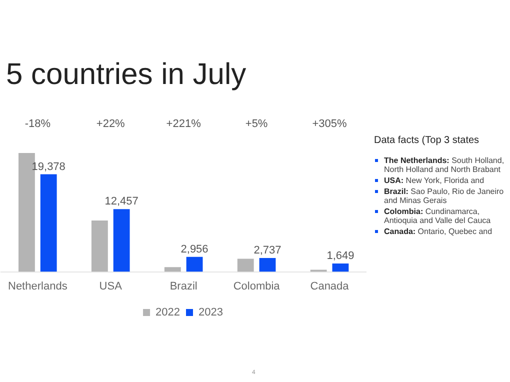 The height and width of the screenshot is (382, 510). What do you see at coordinates (446, 165) in the screenshot?
I see `text: The Netherlands: South Holland, North Holland and North Brabant` at bounding box center [446, 165].